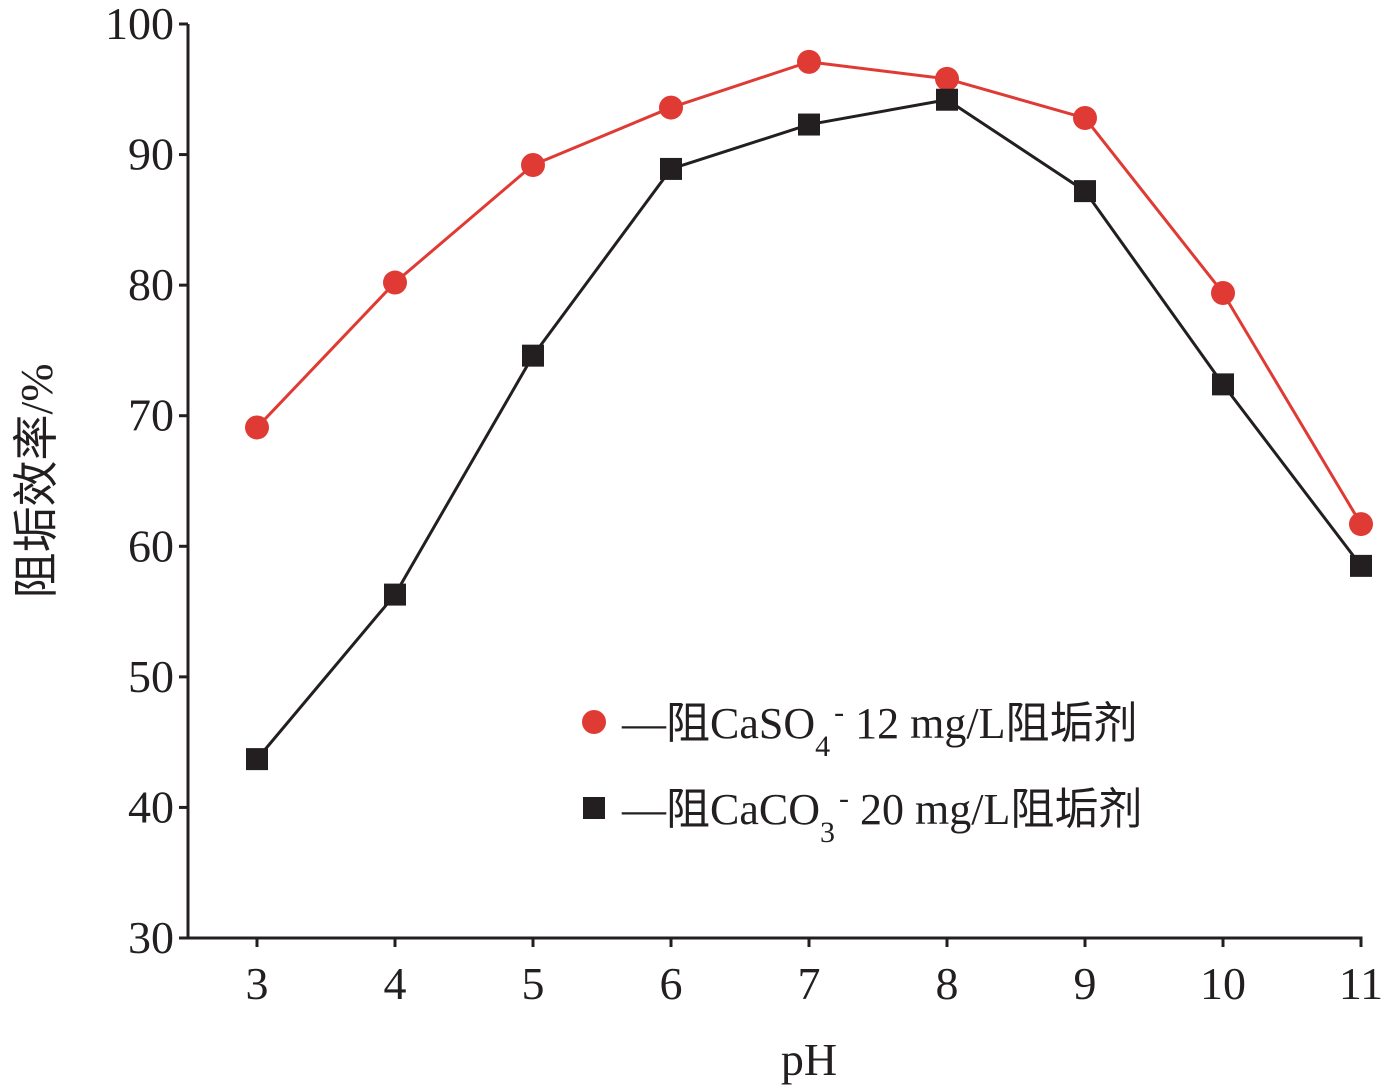  Describe the element at coordinates (862, 772) in the screenshot. I see `legend: —阻CaSO4- 12 mg/L阻垢剂—阻CaCO3- 20 mg/L阻垢剂` at that location.